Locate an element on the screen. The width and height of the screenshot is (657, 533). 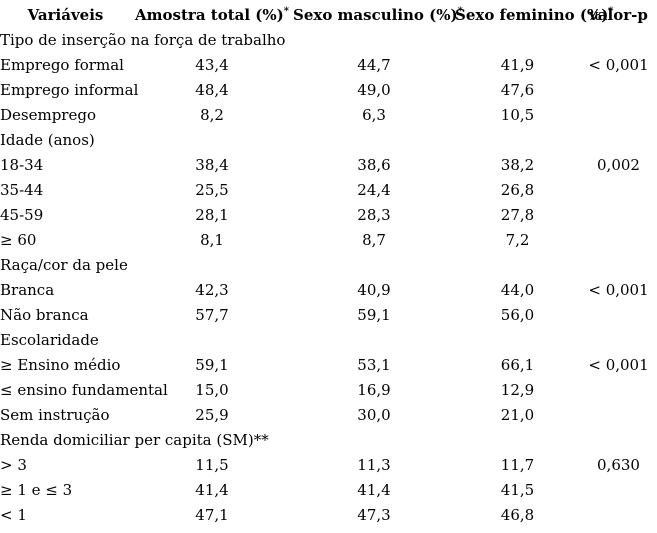
column-header-sexo-feminino: Sexo feminino (%)* is located at coordinates (534, 14).